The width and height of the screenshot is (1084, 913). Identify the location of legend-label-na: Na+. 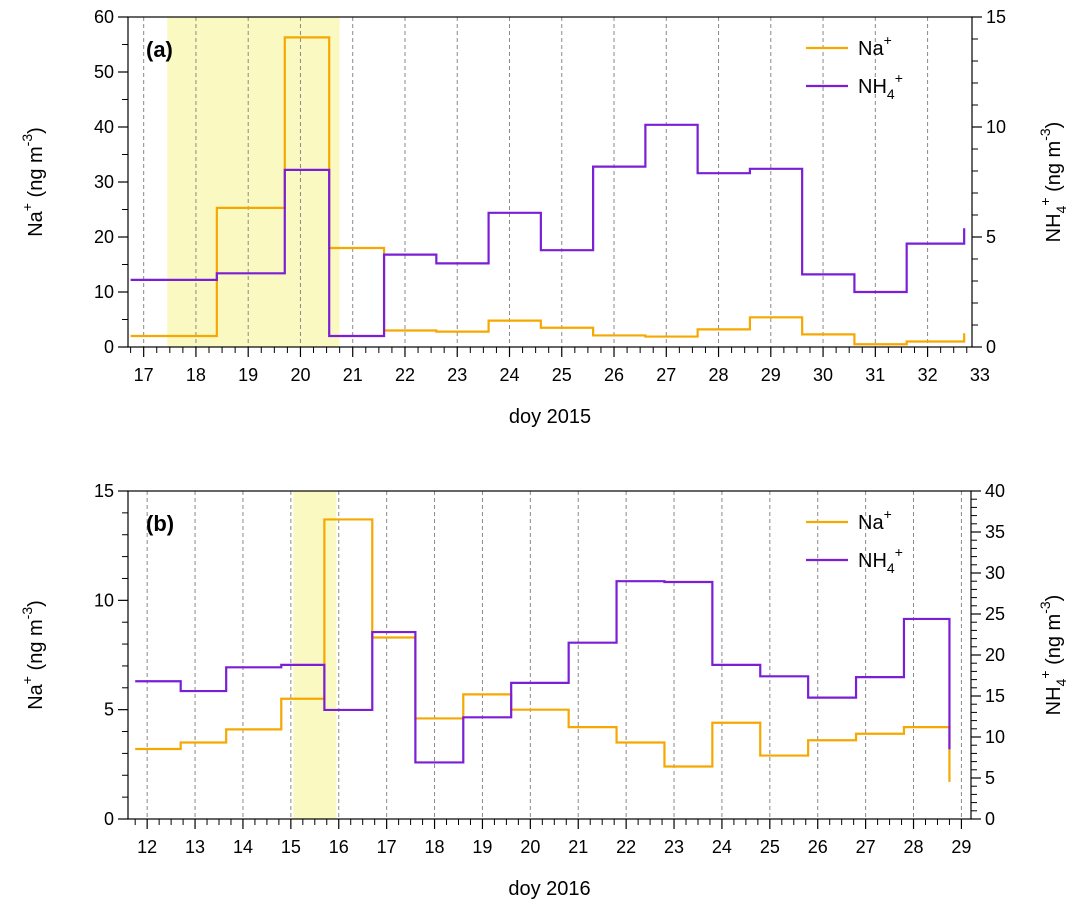
(875, 46).